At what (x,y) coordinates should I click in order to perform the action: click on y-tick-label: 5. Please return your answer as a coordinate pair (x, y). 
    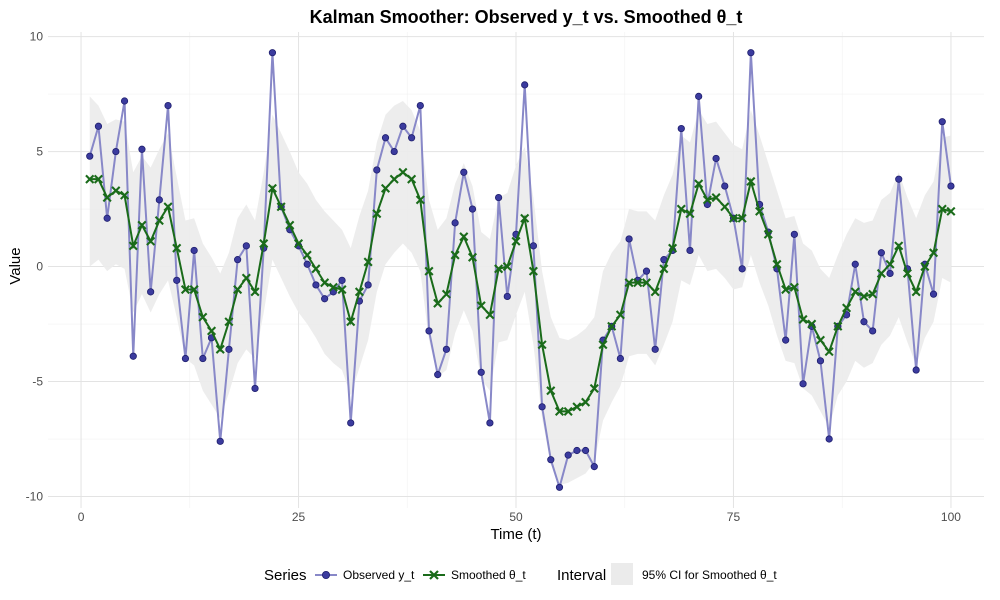
    Looking at the image, I should click on (39, 152).